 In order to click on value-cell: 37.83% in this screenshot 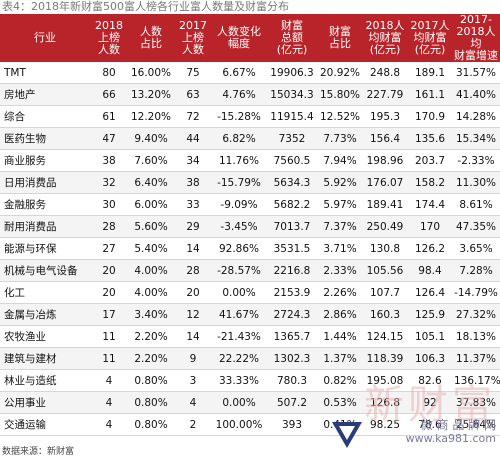, I will do `click(476, 402)`.